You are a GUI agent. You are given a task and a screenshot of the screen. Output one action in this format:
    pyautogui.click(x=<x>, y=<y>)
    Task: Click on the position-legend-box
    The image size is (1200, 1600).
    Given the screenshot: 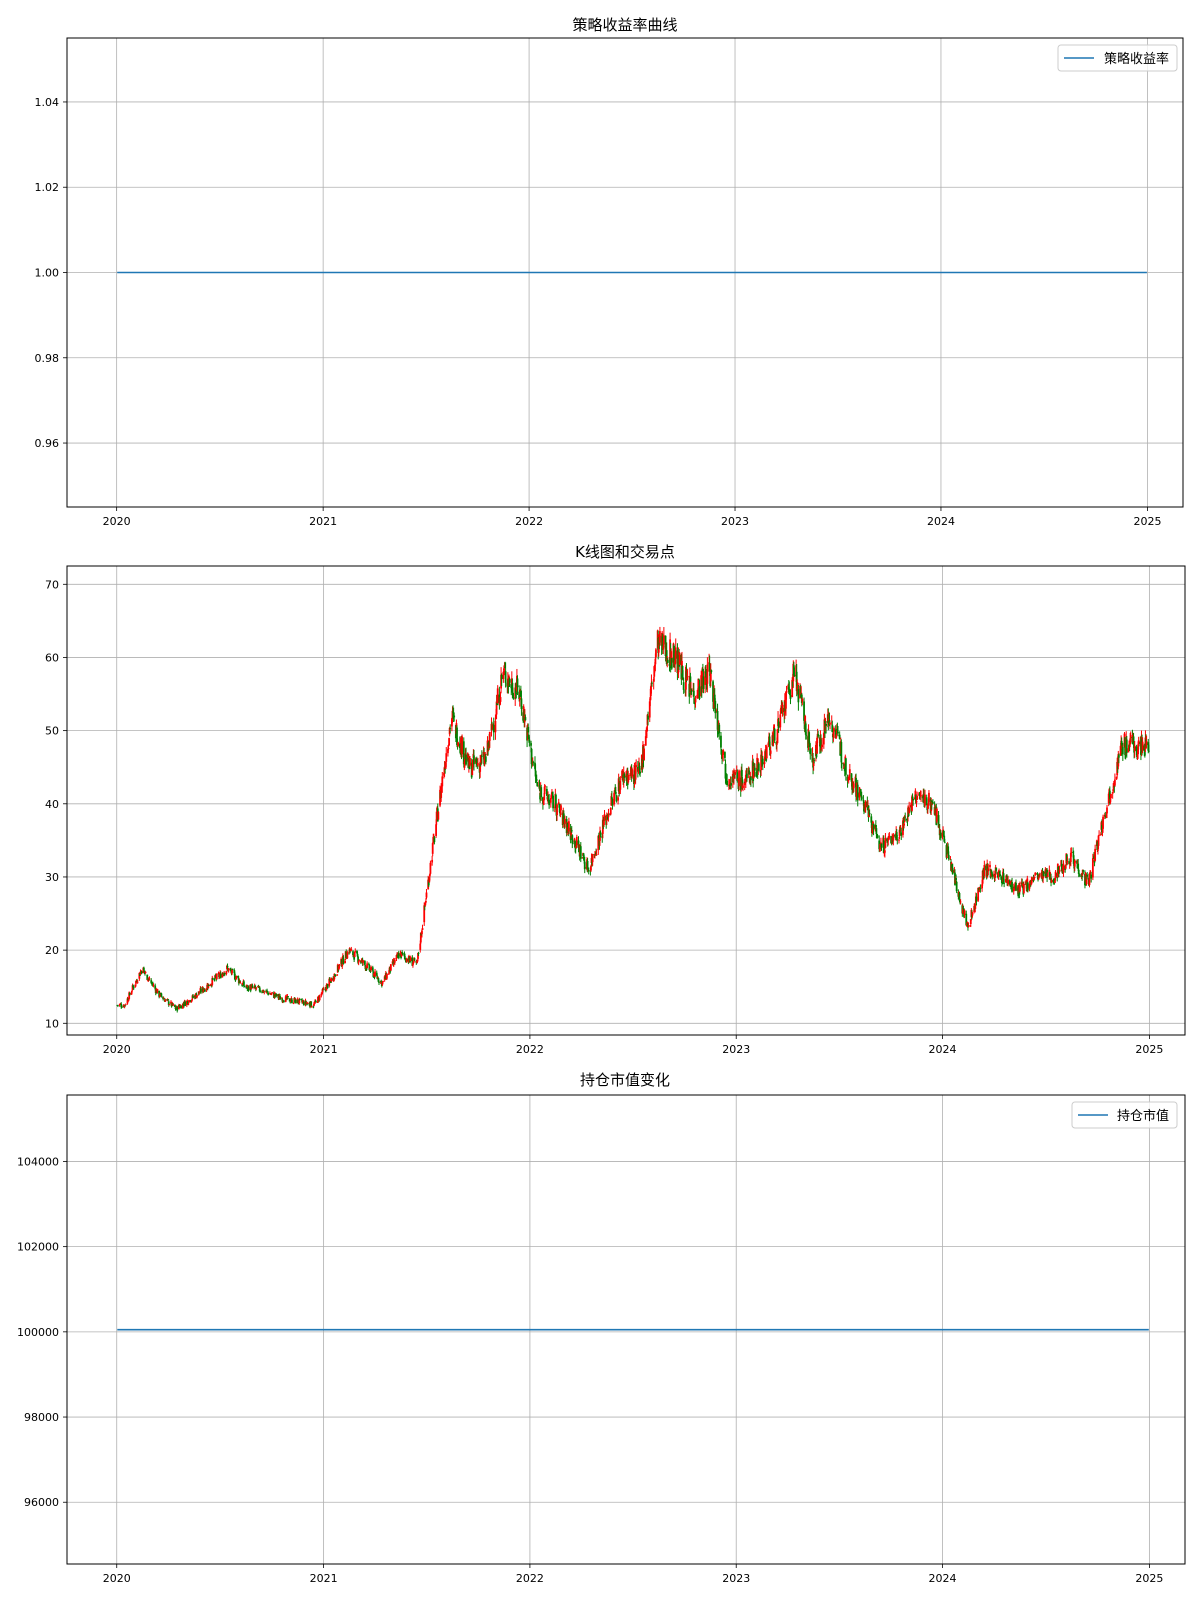 What is the action you would take?
    pyautogui.click(x=1124, y=1115)
    